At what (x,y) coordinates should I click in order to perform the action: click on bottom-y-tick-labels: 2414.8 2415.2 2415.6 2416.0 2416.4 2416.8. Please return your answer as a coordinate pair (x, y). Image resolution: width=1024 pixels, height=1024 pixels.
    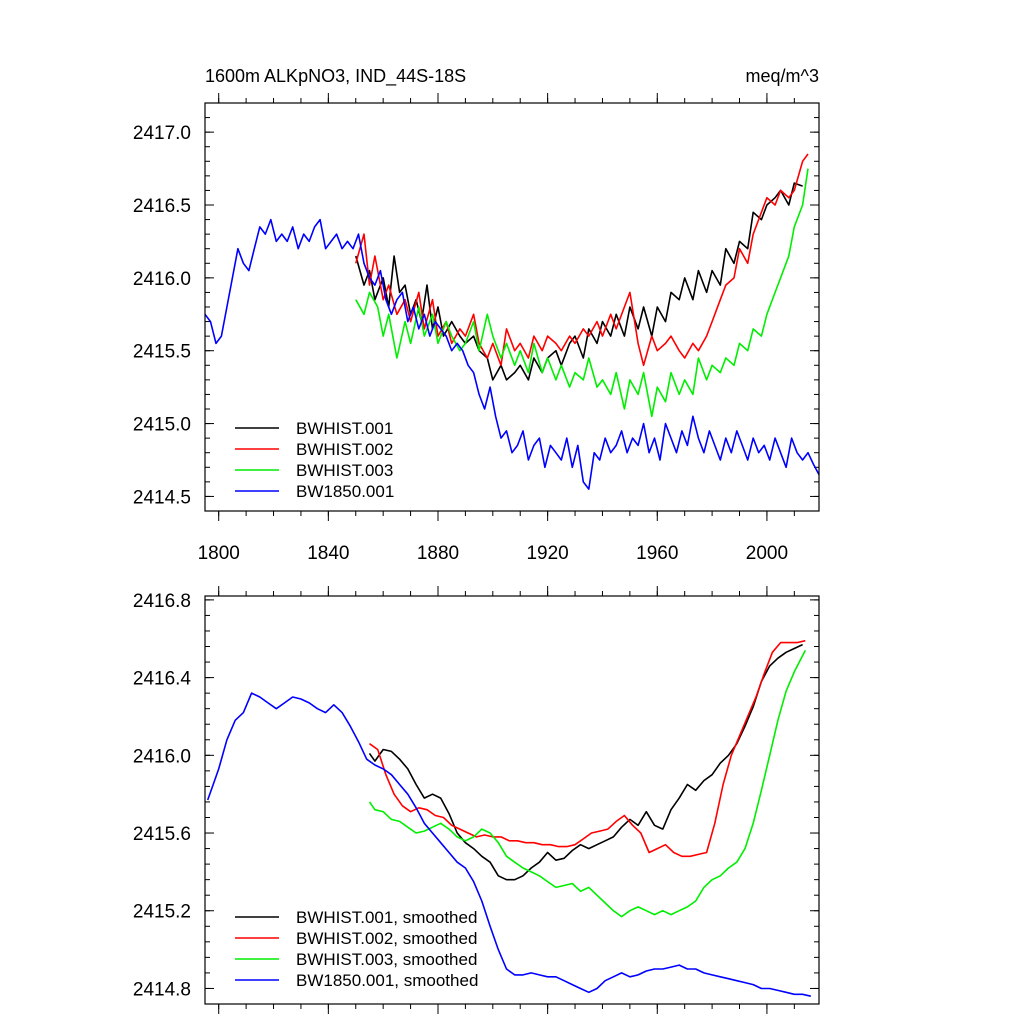
    Looking at the image, I should click on (162, 796).